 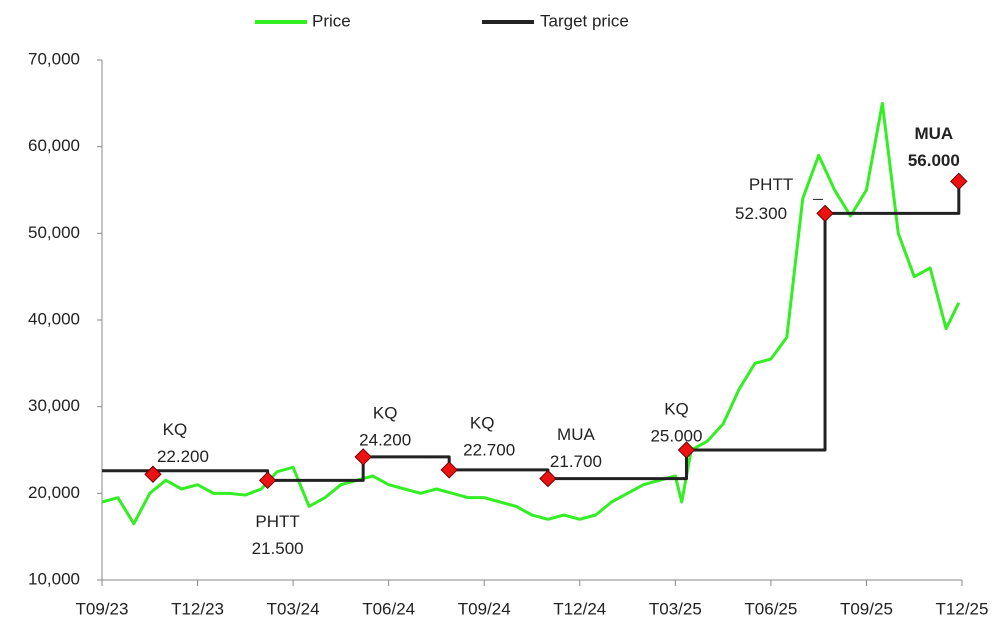 I want to click on y-tick-label: 60,000, so click(x=54, y=145).